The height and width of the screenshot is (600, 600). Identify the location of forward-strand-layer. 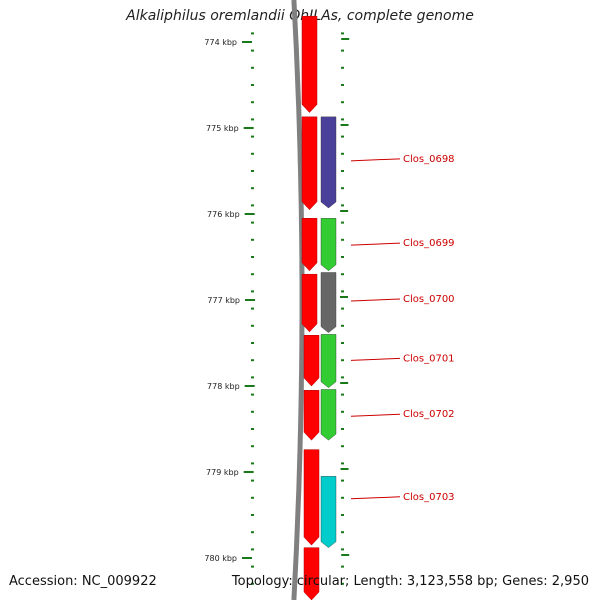
(310, 307).